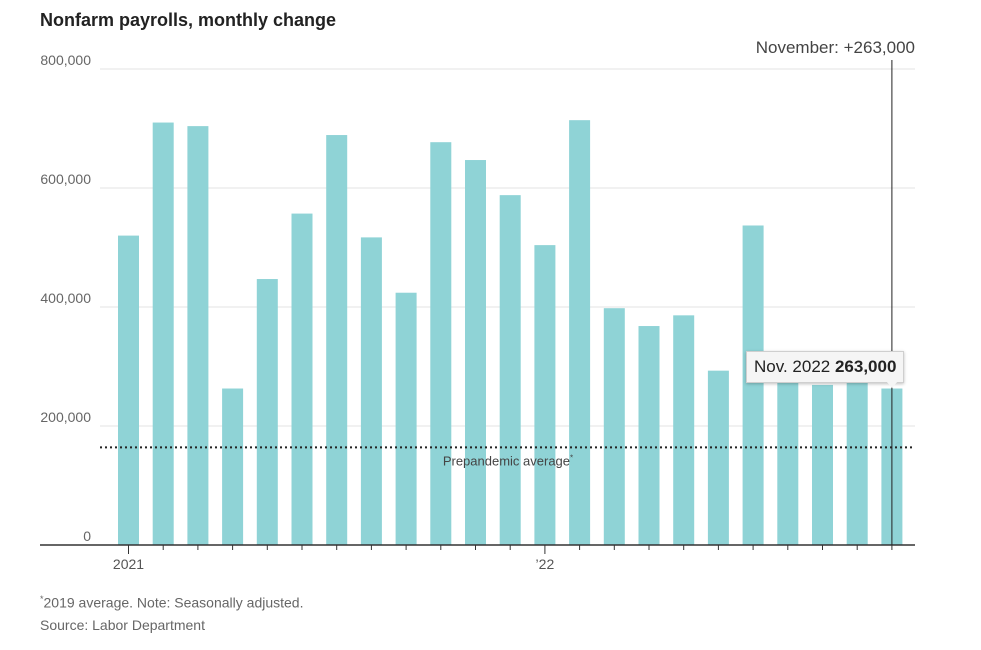 The height and width of the screenshot is (650, 981). What do you see at coordinates (128, 564) in the screenshot?
I see `x-tick-label: 2021` at bounding box center [128, 564].